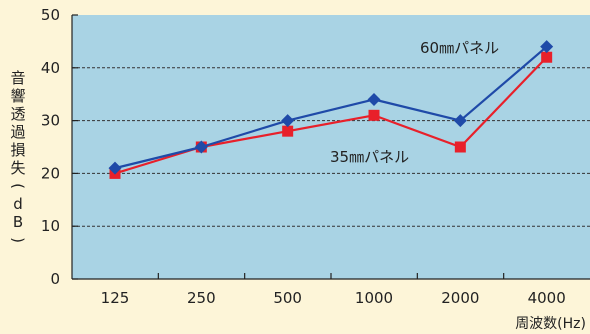 The width and height of the screenshot is (590, 334). What do you see at coordinates (17, 168) in the screenshot?
I see `y-axis-label-char: 失` at bounding box center [17, 168].